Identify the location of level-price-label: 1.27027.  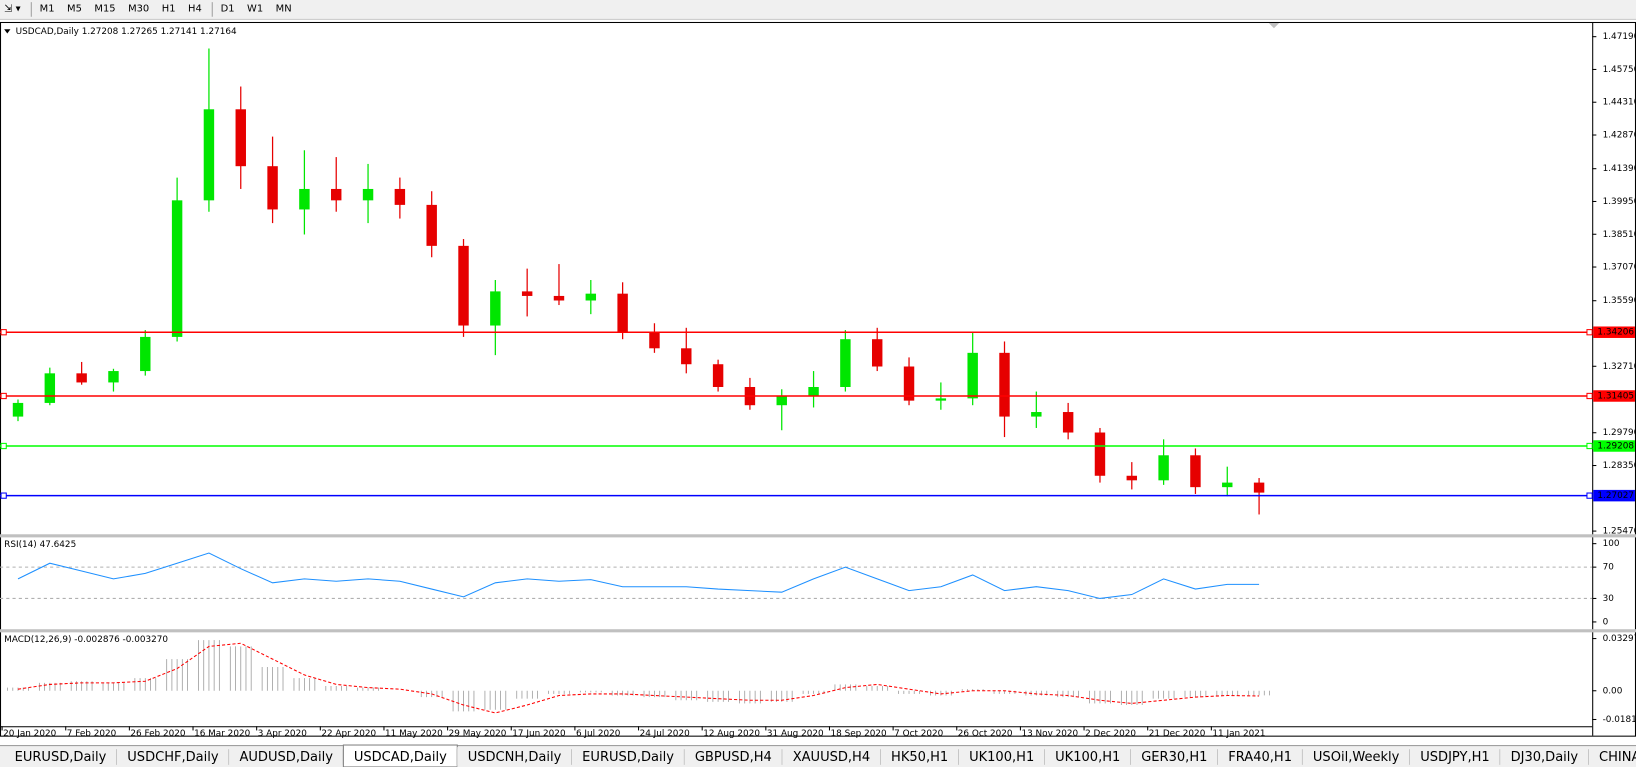
(1615, 496).